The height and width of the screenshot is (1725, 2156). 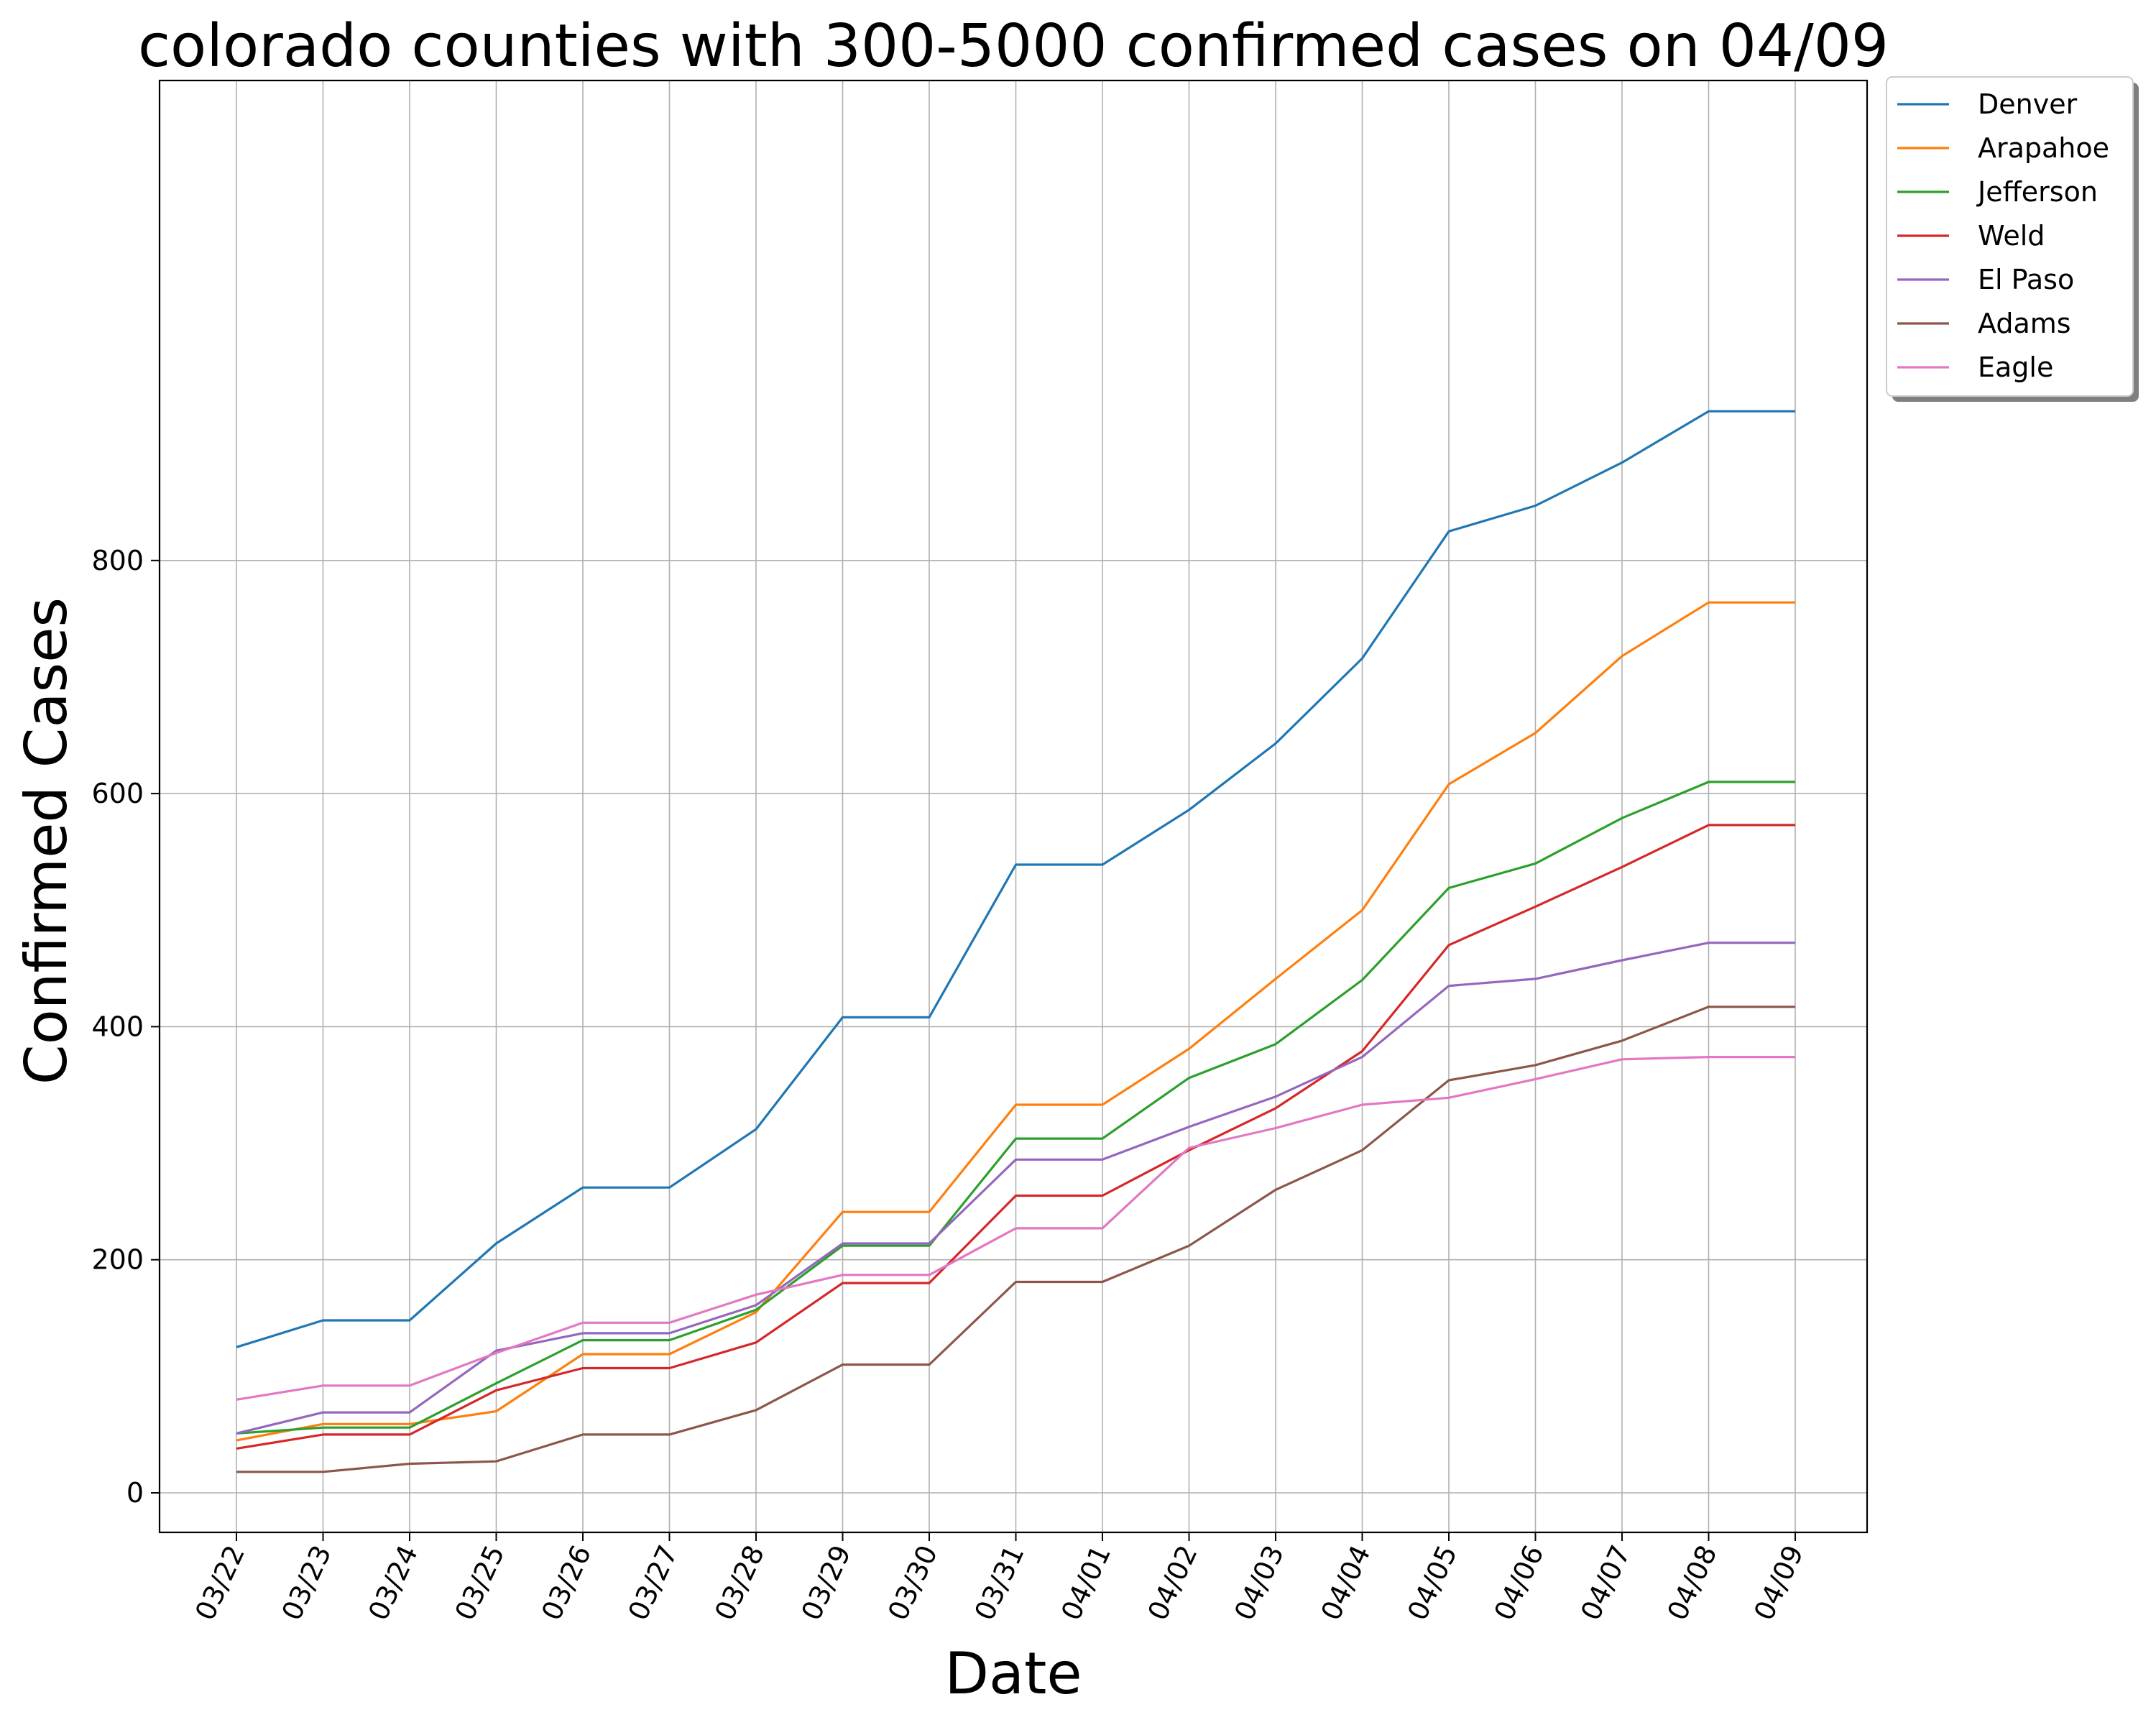 I want to click on y-tick-label: 0, so click(x=135, y=1493).